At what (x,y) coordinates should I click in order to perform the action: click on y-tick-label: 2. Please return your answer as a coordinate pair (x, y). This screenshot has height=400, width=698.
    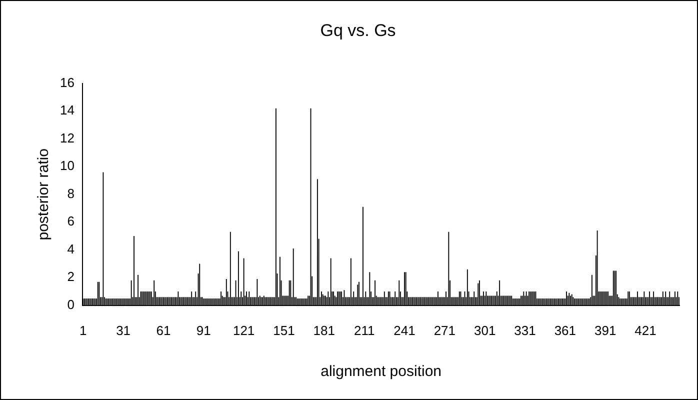
    Looking at the image, I should click on (70, 276).